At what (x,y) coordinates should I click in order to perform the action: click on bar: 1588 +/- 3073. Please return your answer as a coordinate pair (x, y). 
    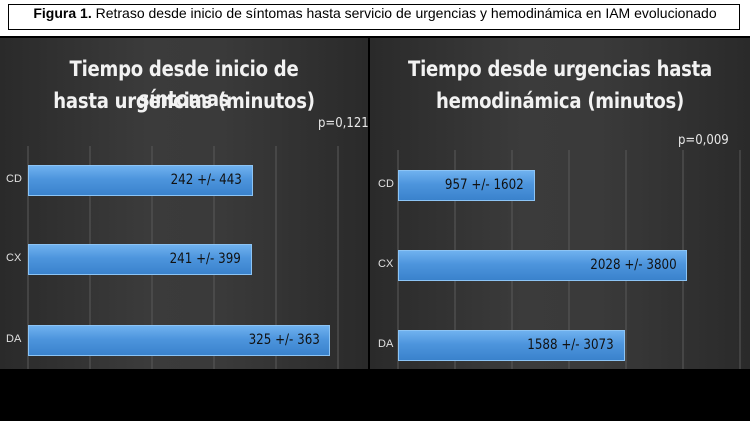
    Looking at the image, I should click on (511, 345).